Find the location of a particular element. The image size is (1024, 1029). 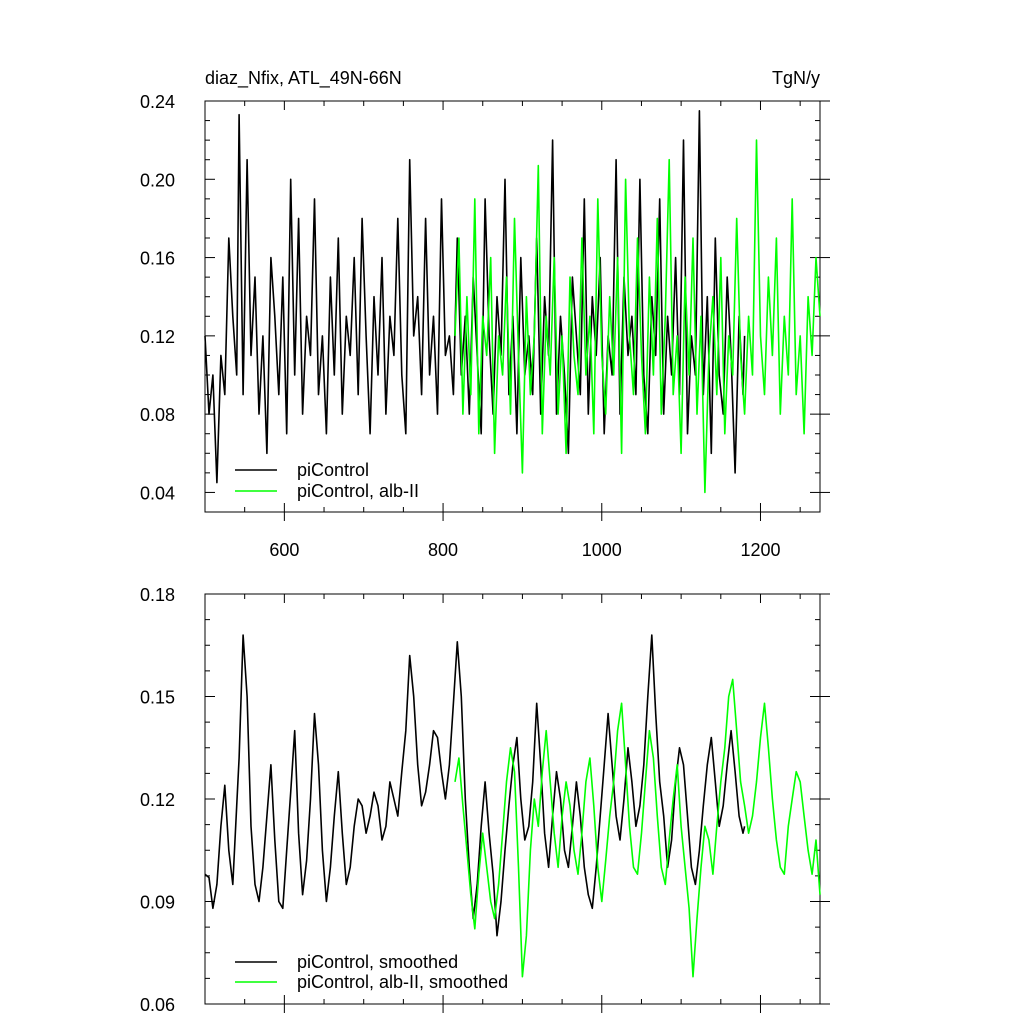

top-y-tick-label: 0.16 is located at coordinates (157, 259).